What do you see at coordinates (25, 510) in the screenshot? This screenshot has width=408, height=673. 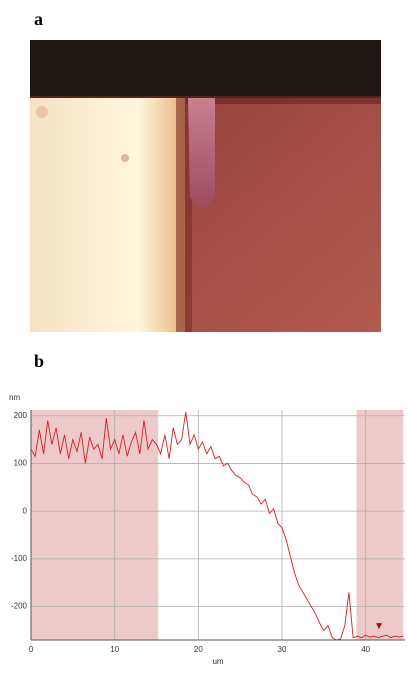 I see `y-tick-label: 0` at bounding box center [25, 510].